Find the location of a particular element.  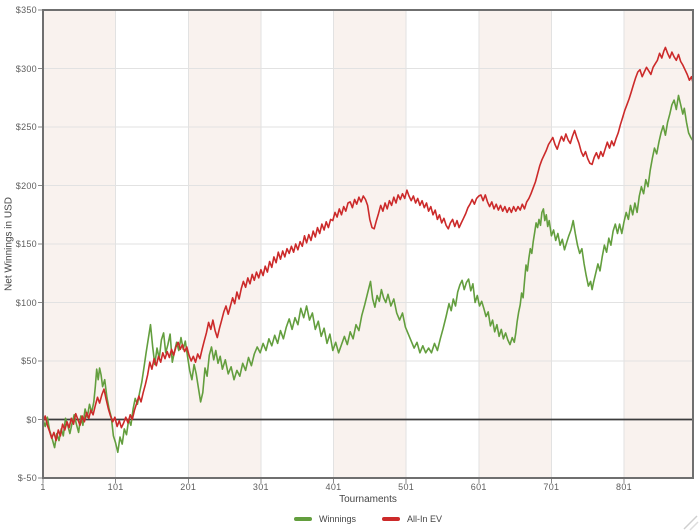

legend-item-winnings: Winnings is located at coordinates (324, 519).